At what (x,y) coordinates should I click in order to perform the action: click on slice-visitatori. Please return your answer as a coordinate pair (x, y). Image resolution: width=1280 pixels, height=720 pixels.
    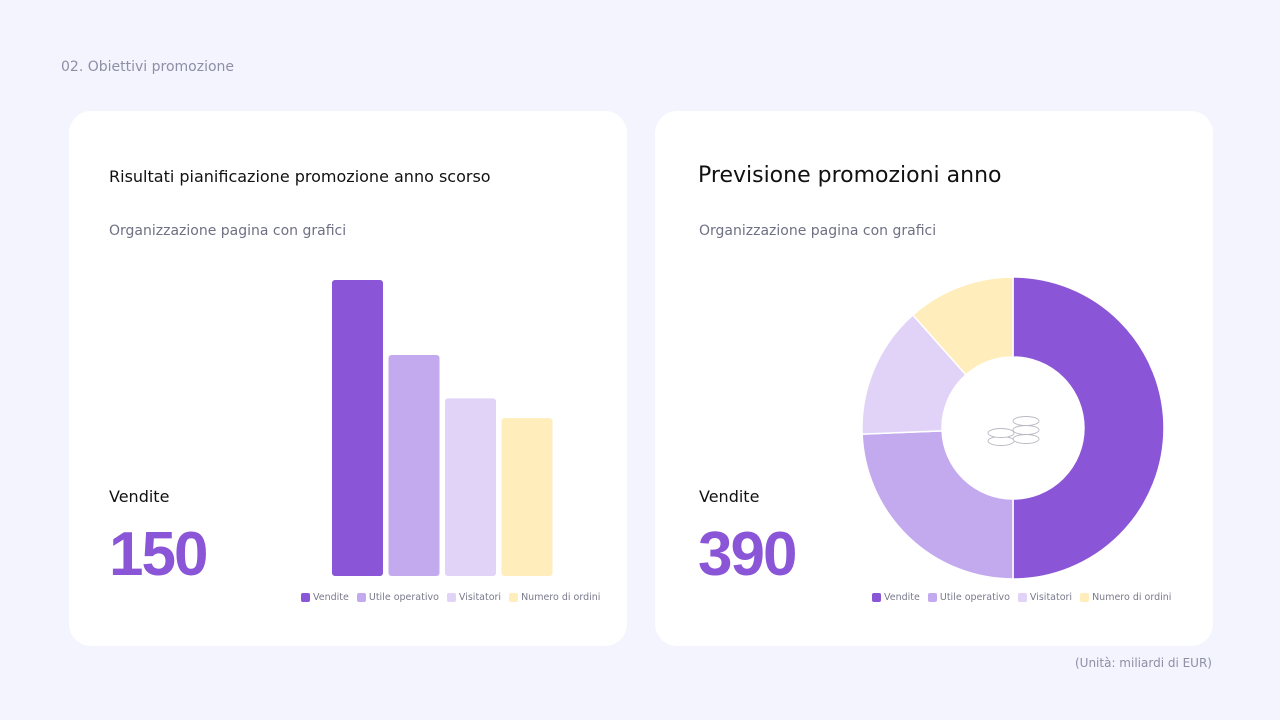
    Looking at the image, I should click on (914, 374).